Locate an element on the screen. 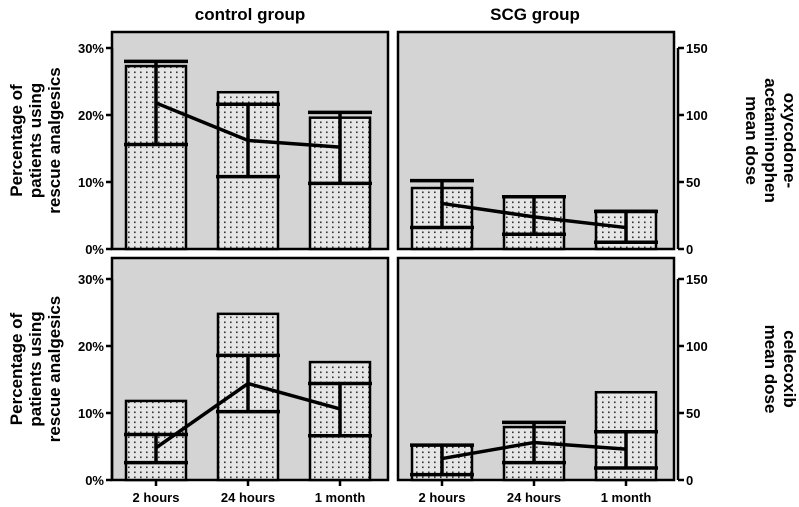 Image resolution: width=799 pixels, height=507 pixels. column-title-control: control group is located at coordinates (250, 14).